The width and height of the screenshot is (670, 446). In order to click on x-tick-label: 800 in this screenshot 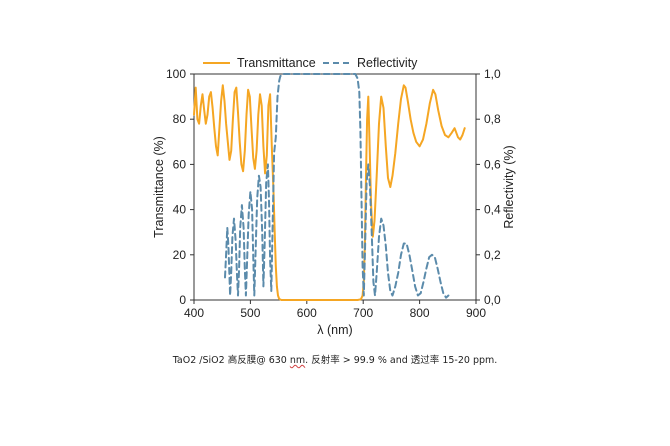, I will do `click(420, 313)`.